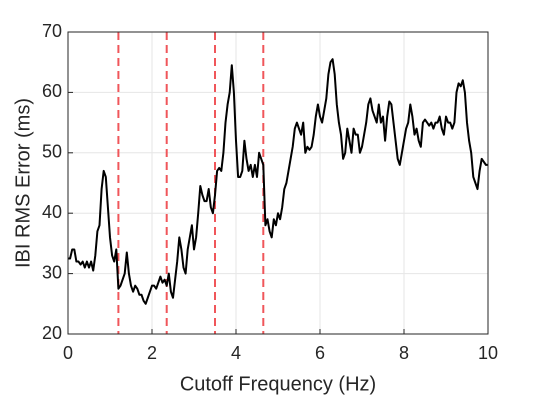 This screenshot has width=540, height=405. I want to click on x-axis-label: Cutoff Frequency (Hz), so click(278, 384).